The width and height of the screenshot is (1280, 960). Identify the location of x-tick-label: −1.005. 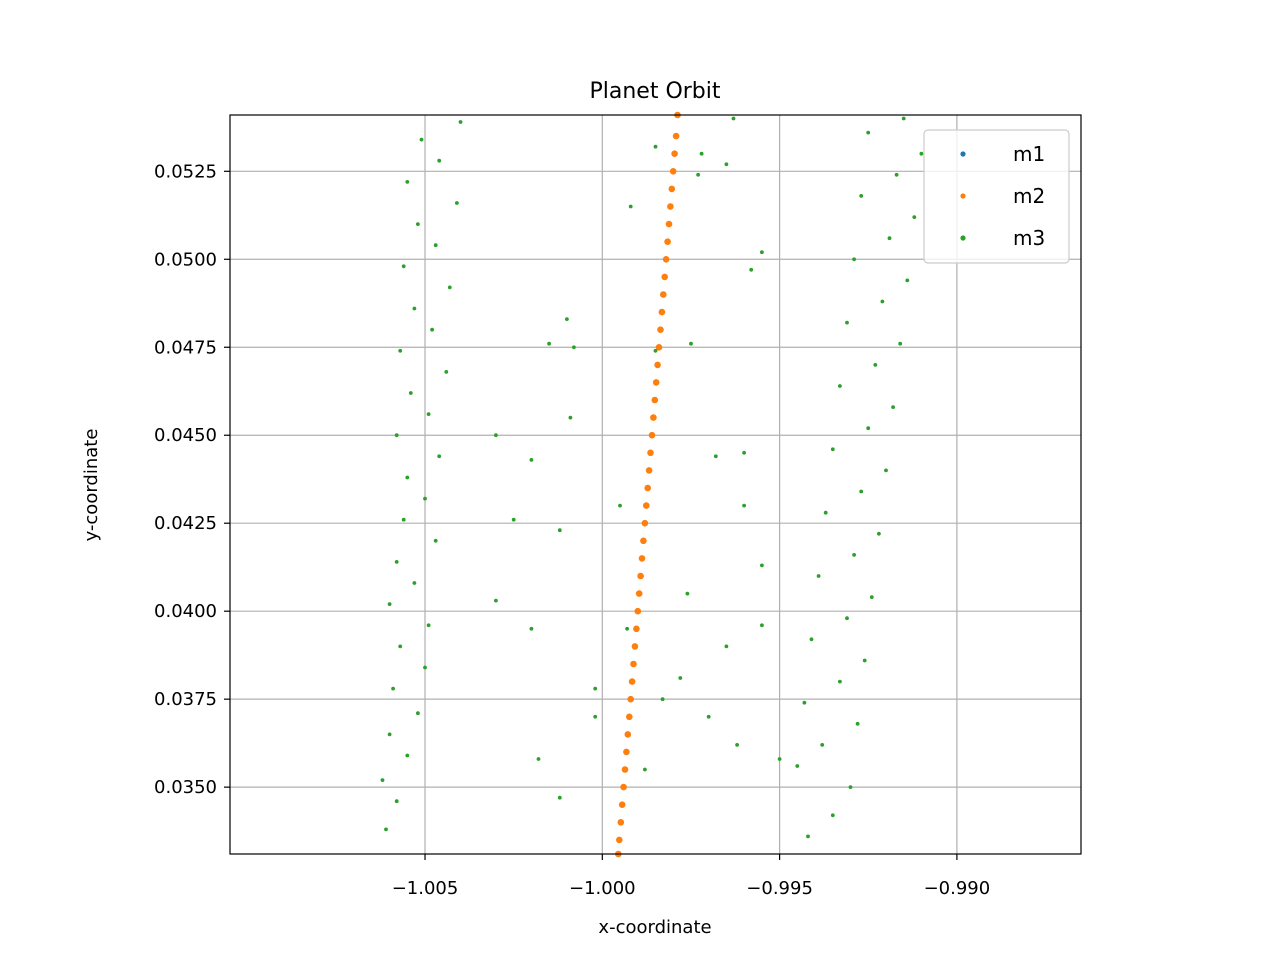
(425, 888).